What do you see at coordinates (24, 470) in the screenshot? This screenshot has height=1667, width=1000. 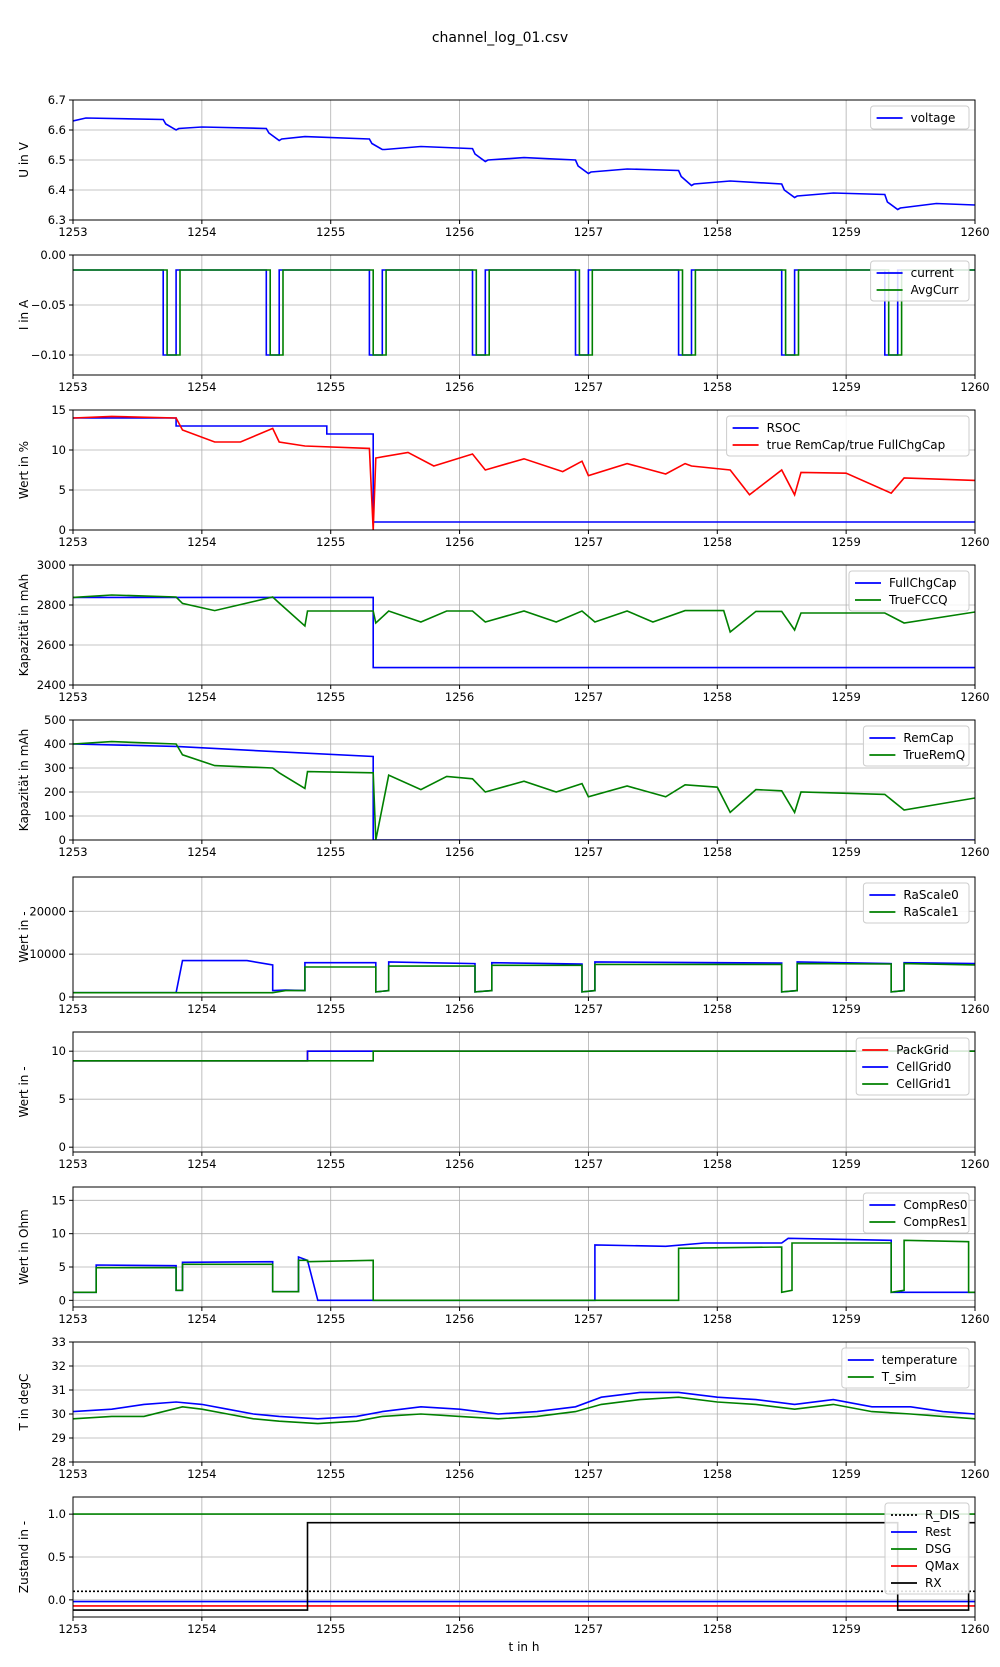 I see `y-axis-label: Wert in %` at bounding box center [24, 470].